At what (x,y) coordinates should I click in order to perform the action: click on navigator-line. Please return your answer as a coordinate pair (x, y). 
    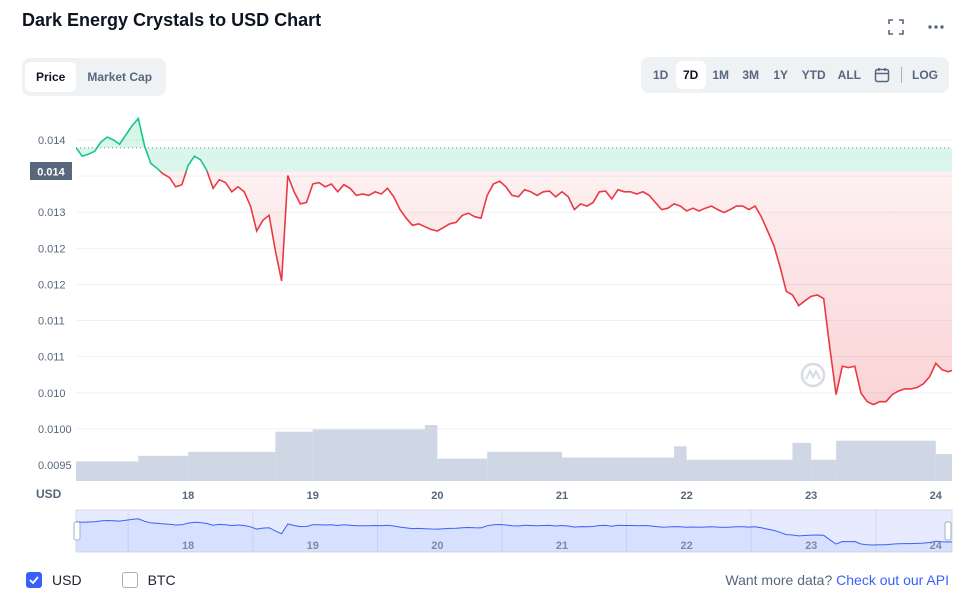
    Looking at the image, I should click on (514, 532).